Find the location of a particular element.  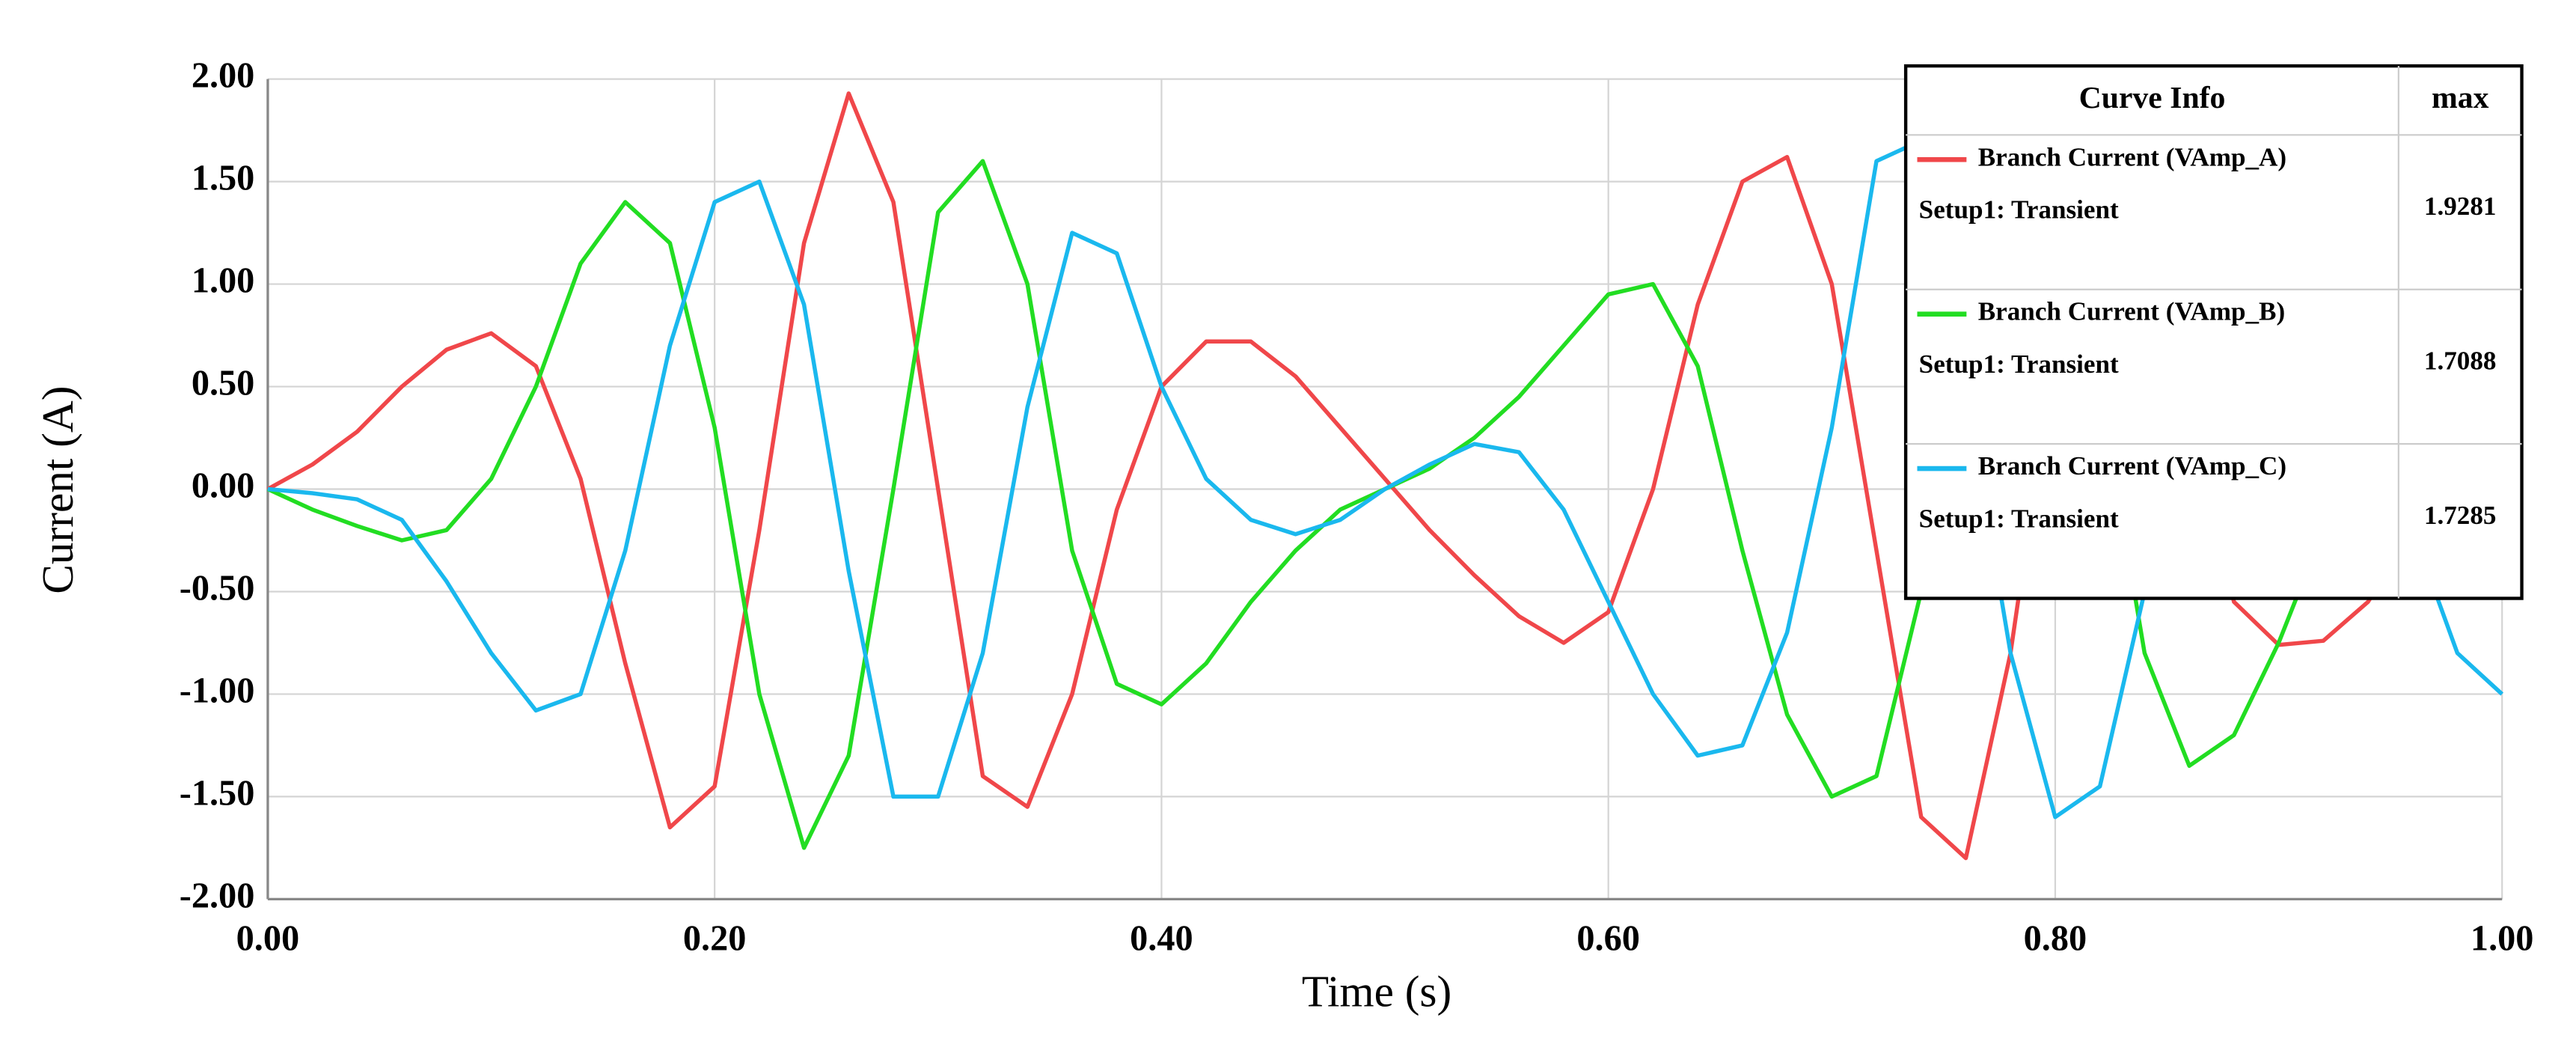

x-tick-label: 0.80 is located at coordinates (2055, 939).